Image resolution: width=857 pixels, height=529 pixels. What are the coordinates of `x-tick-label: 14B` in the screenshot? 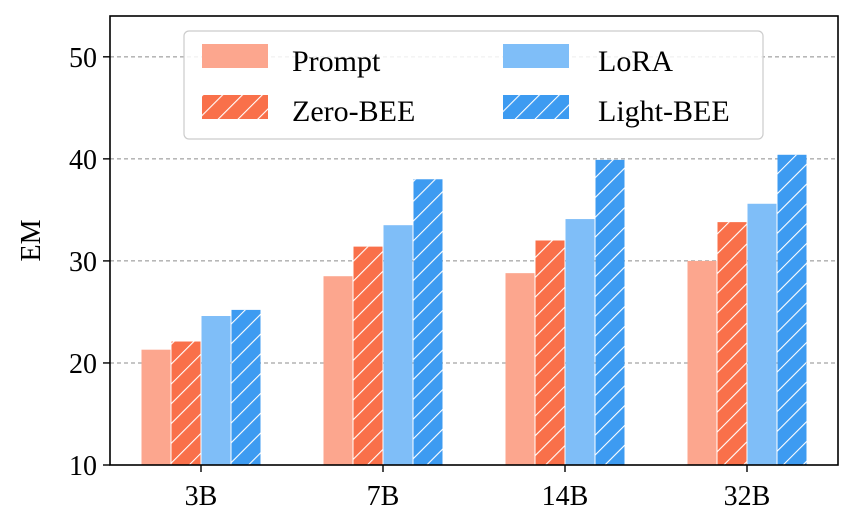 It's located at (565, 496).